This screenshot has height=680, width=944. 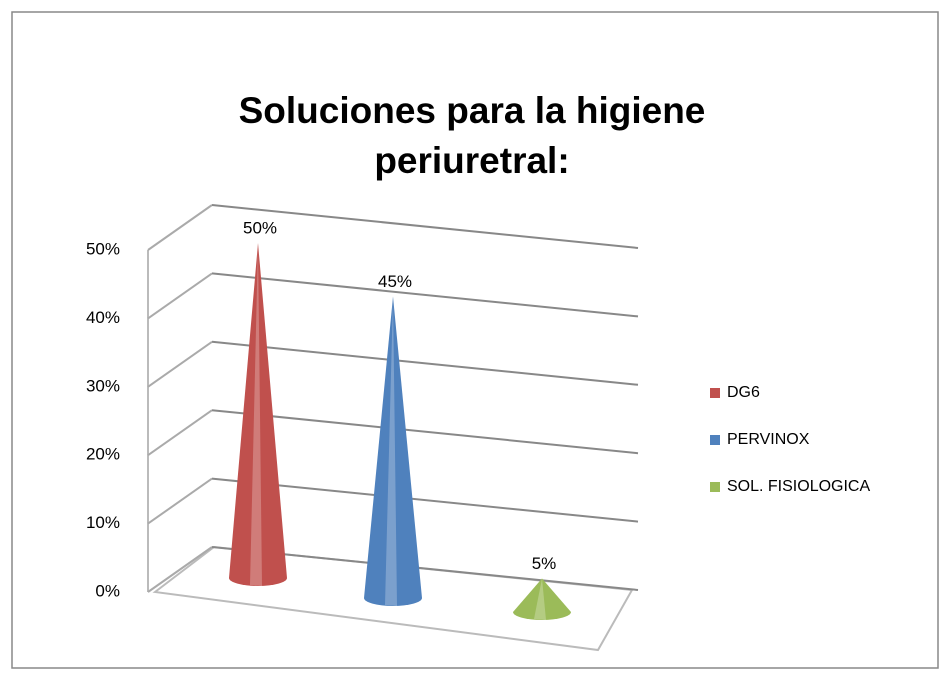 I want to click on value-label: 45%, so click(x=395, y=281).